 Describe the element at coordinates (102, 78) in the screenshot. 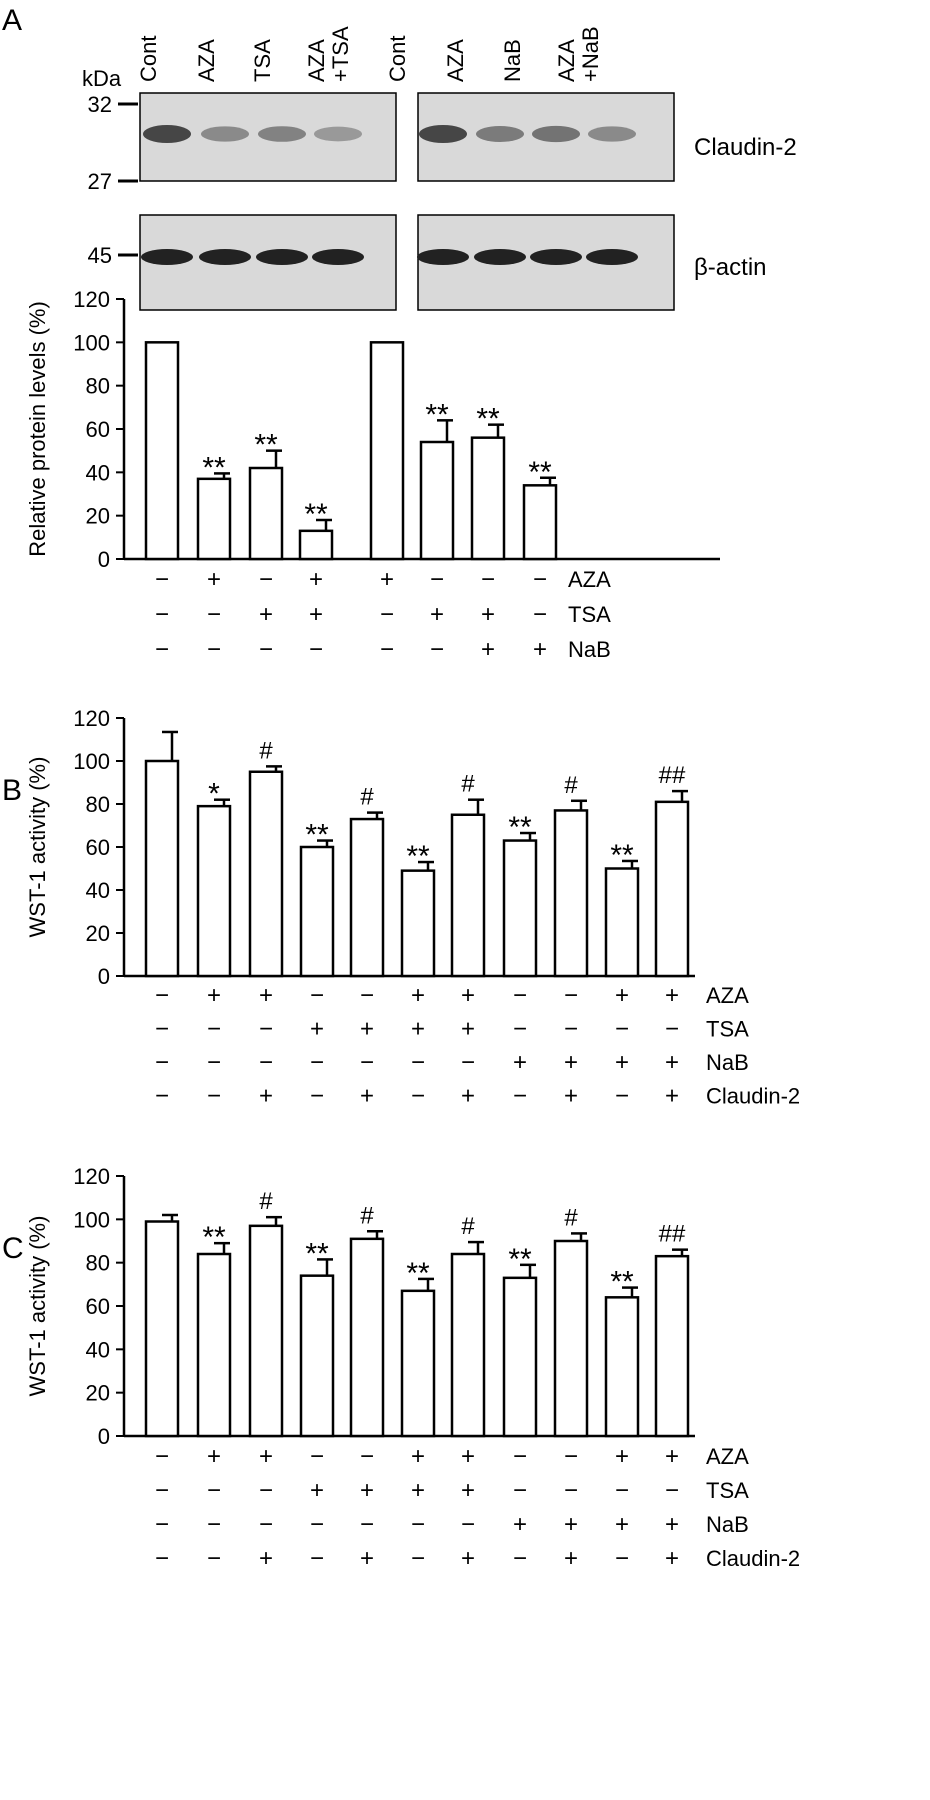

I see `kda-label: kDa` at that location.